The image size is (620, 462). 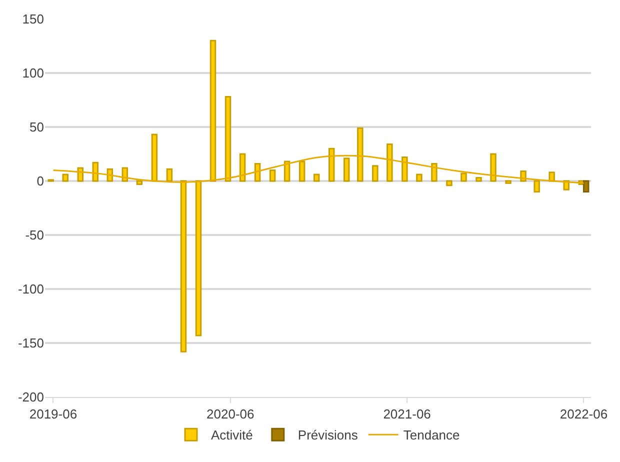 What do you see at coordinates (230, 414) in the screenshot?
I see `x-tick-label: 2020-06` at bounding box center [230, 414].